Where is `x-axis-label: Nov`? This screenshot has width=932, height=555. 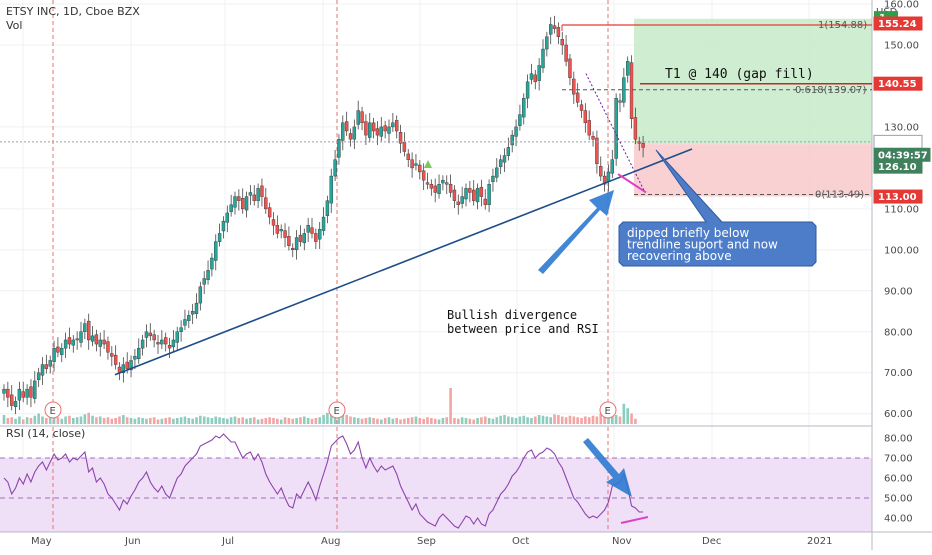
x-axis-label: Nov is located at coordinates (622, 541).